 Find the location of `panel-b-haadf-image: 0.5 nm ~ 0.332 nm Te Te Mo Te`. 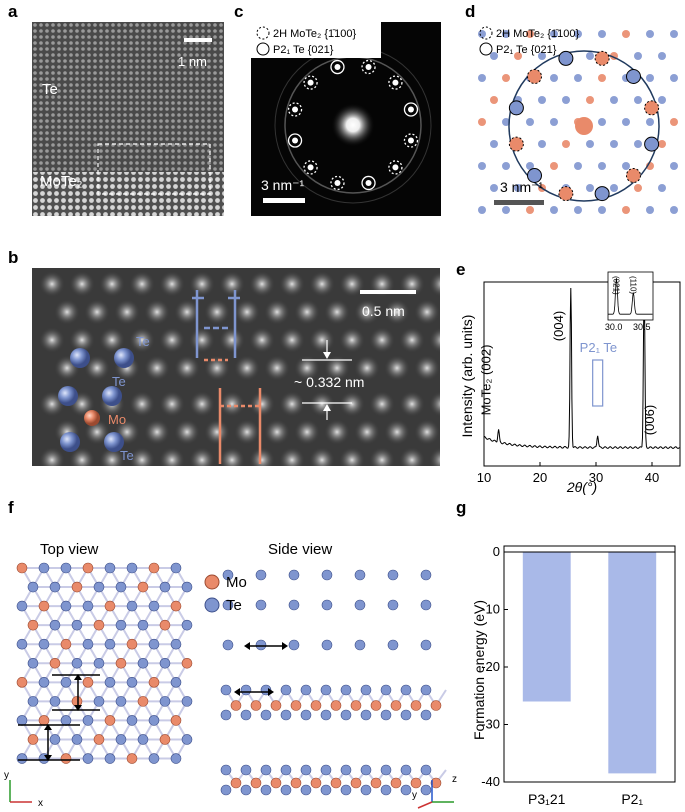

panel-b-haadf-image: 0.5 nm ~ 0.332 nm Te Te Mo Te is located at coordinates (236, 367).